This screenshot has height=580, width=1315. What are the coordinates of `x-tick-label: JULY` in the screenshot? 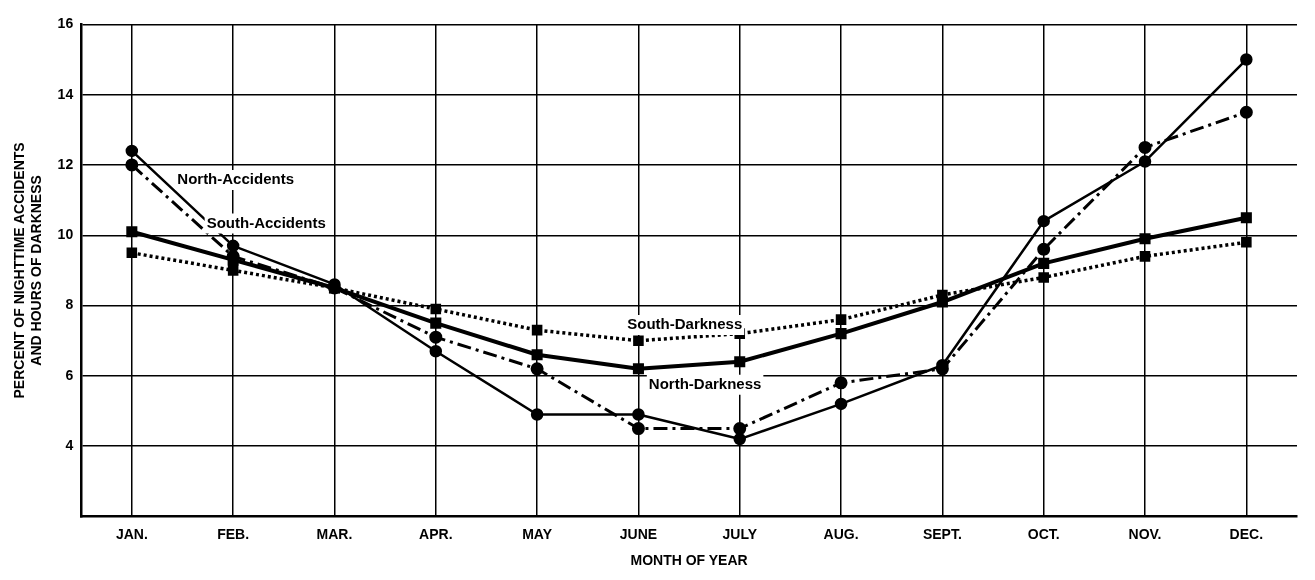 It's located at (740, 533).